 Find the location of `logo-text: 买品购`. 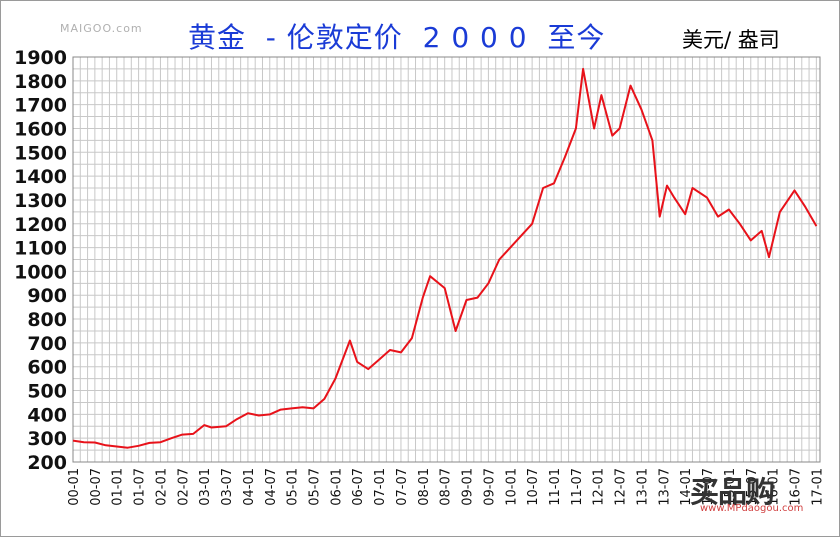

logo-text: 买品购 is located at coordinates (732, 492).